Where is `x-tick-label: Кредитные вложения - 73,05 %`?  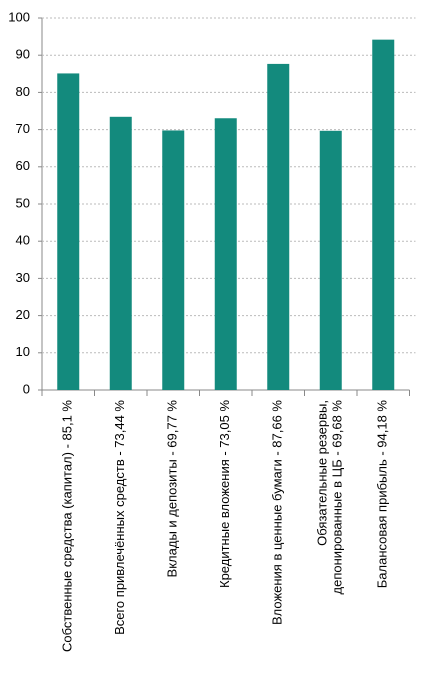 x-tick-label: Кредитные вложения - 73,05 % is located at coordinates (224, 494).